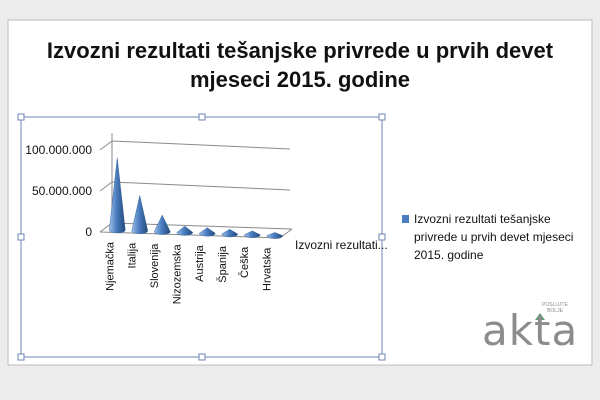  Describe the element at coordinates (196, 198) in the screenshot. I see `cone-series` at that location.